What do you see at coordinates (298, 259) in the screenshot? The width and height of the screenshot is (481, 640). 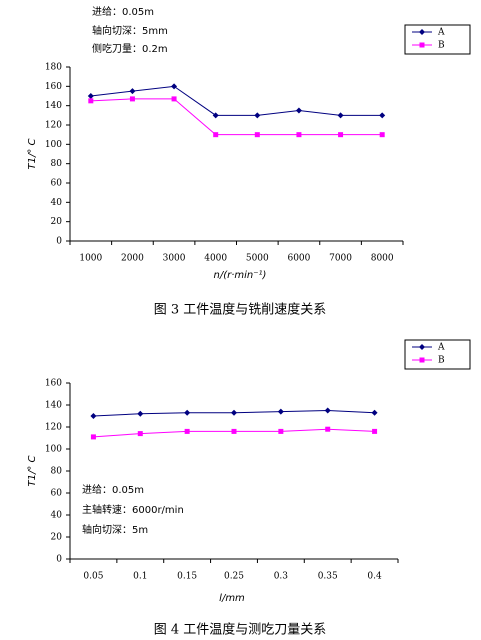 I see `x-tick-label: 6000` at bounding box center [298, 259].